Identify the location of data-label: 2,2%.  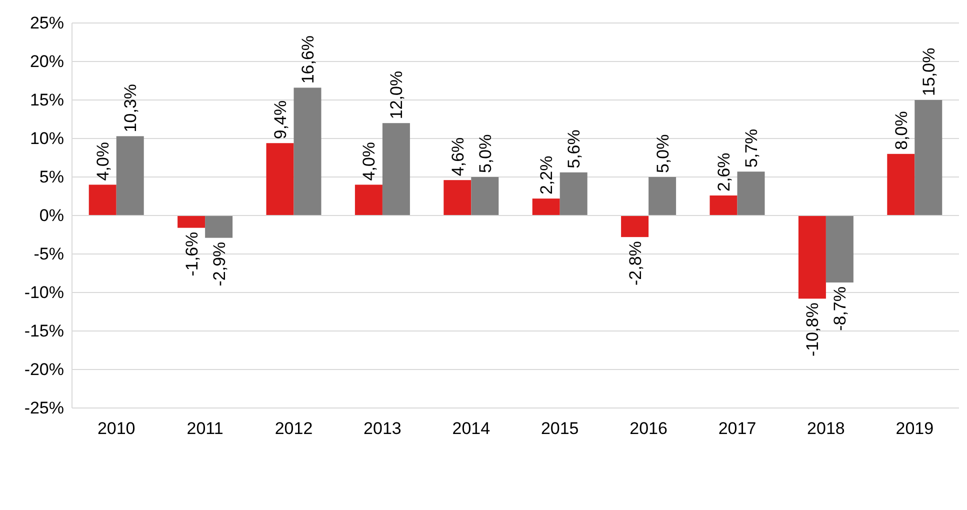
(546, 175).